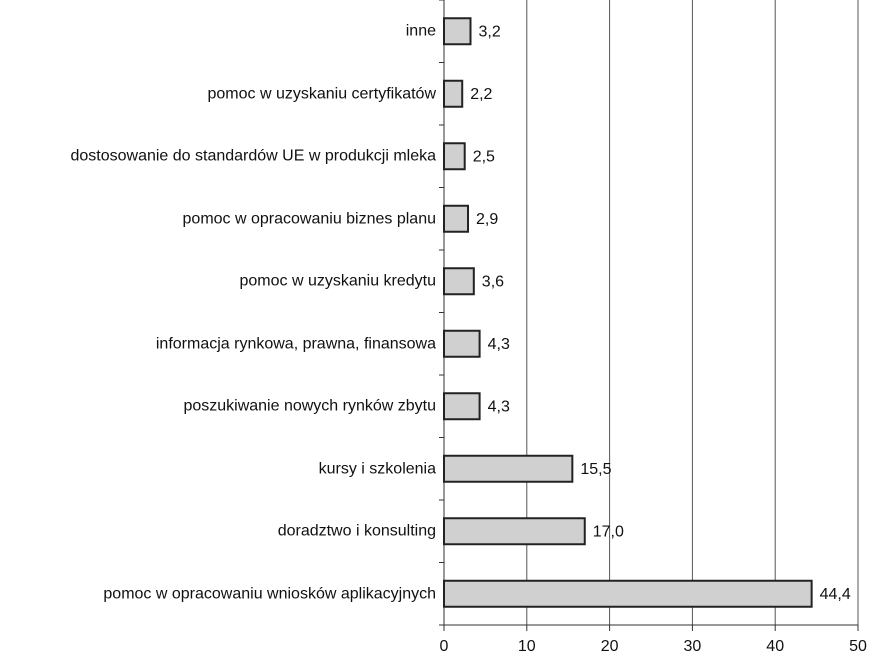 The width and height of the screenshot is (880, 660). Describe the element at coordinates (608, 531) in the screenshot. I see `value-label: 17,0` at that location.